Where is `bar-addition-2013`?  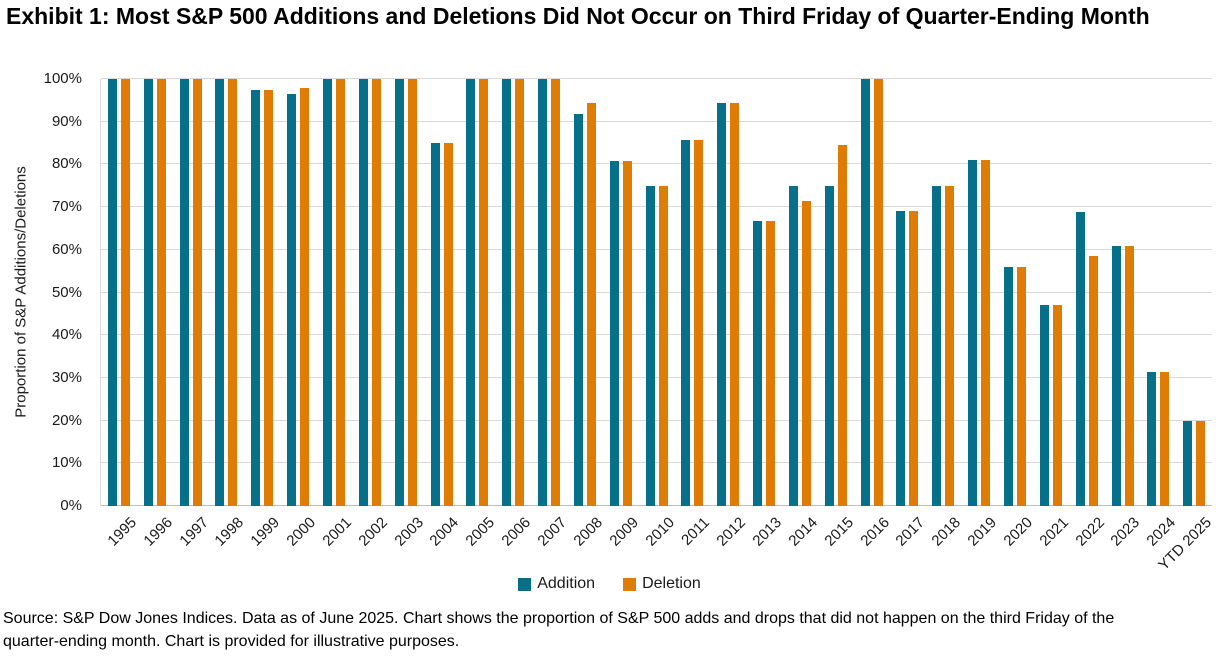
bar-addition-2013 is located at coordinates (758, 363).